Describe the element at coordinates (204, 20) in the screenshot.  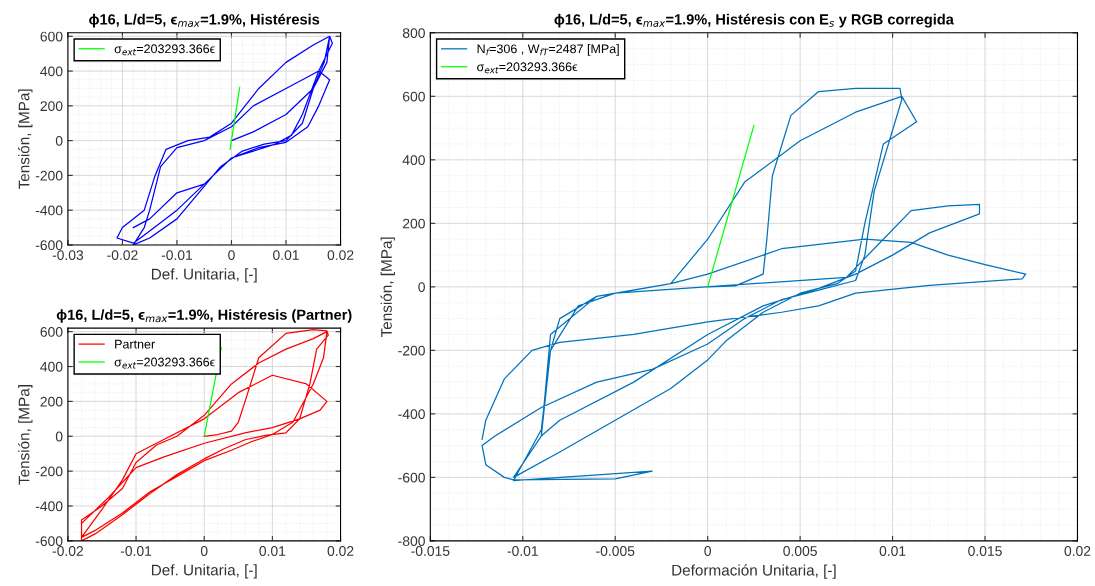
I see `chart-title: ϕ16, L/d=5, ϵ$_{max}$=1.9%, Histéresis` at that location.